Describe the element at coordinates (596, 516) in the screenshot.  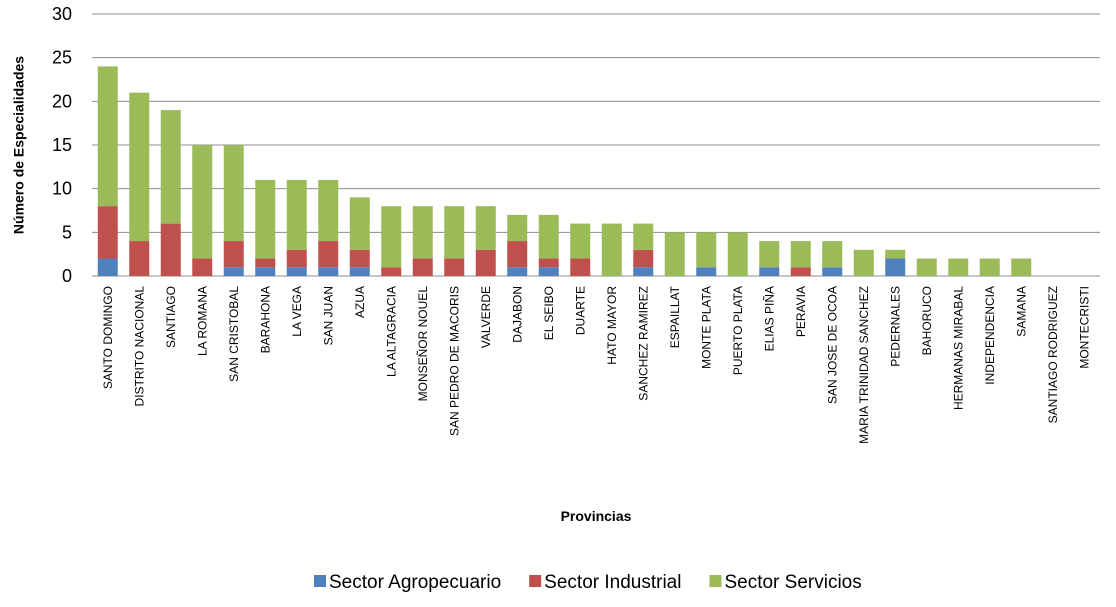
I see `x-axis-title: Provincias` at that location.